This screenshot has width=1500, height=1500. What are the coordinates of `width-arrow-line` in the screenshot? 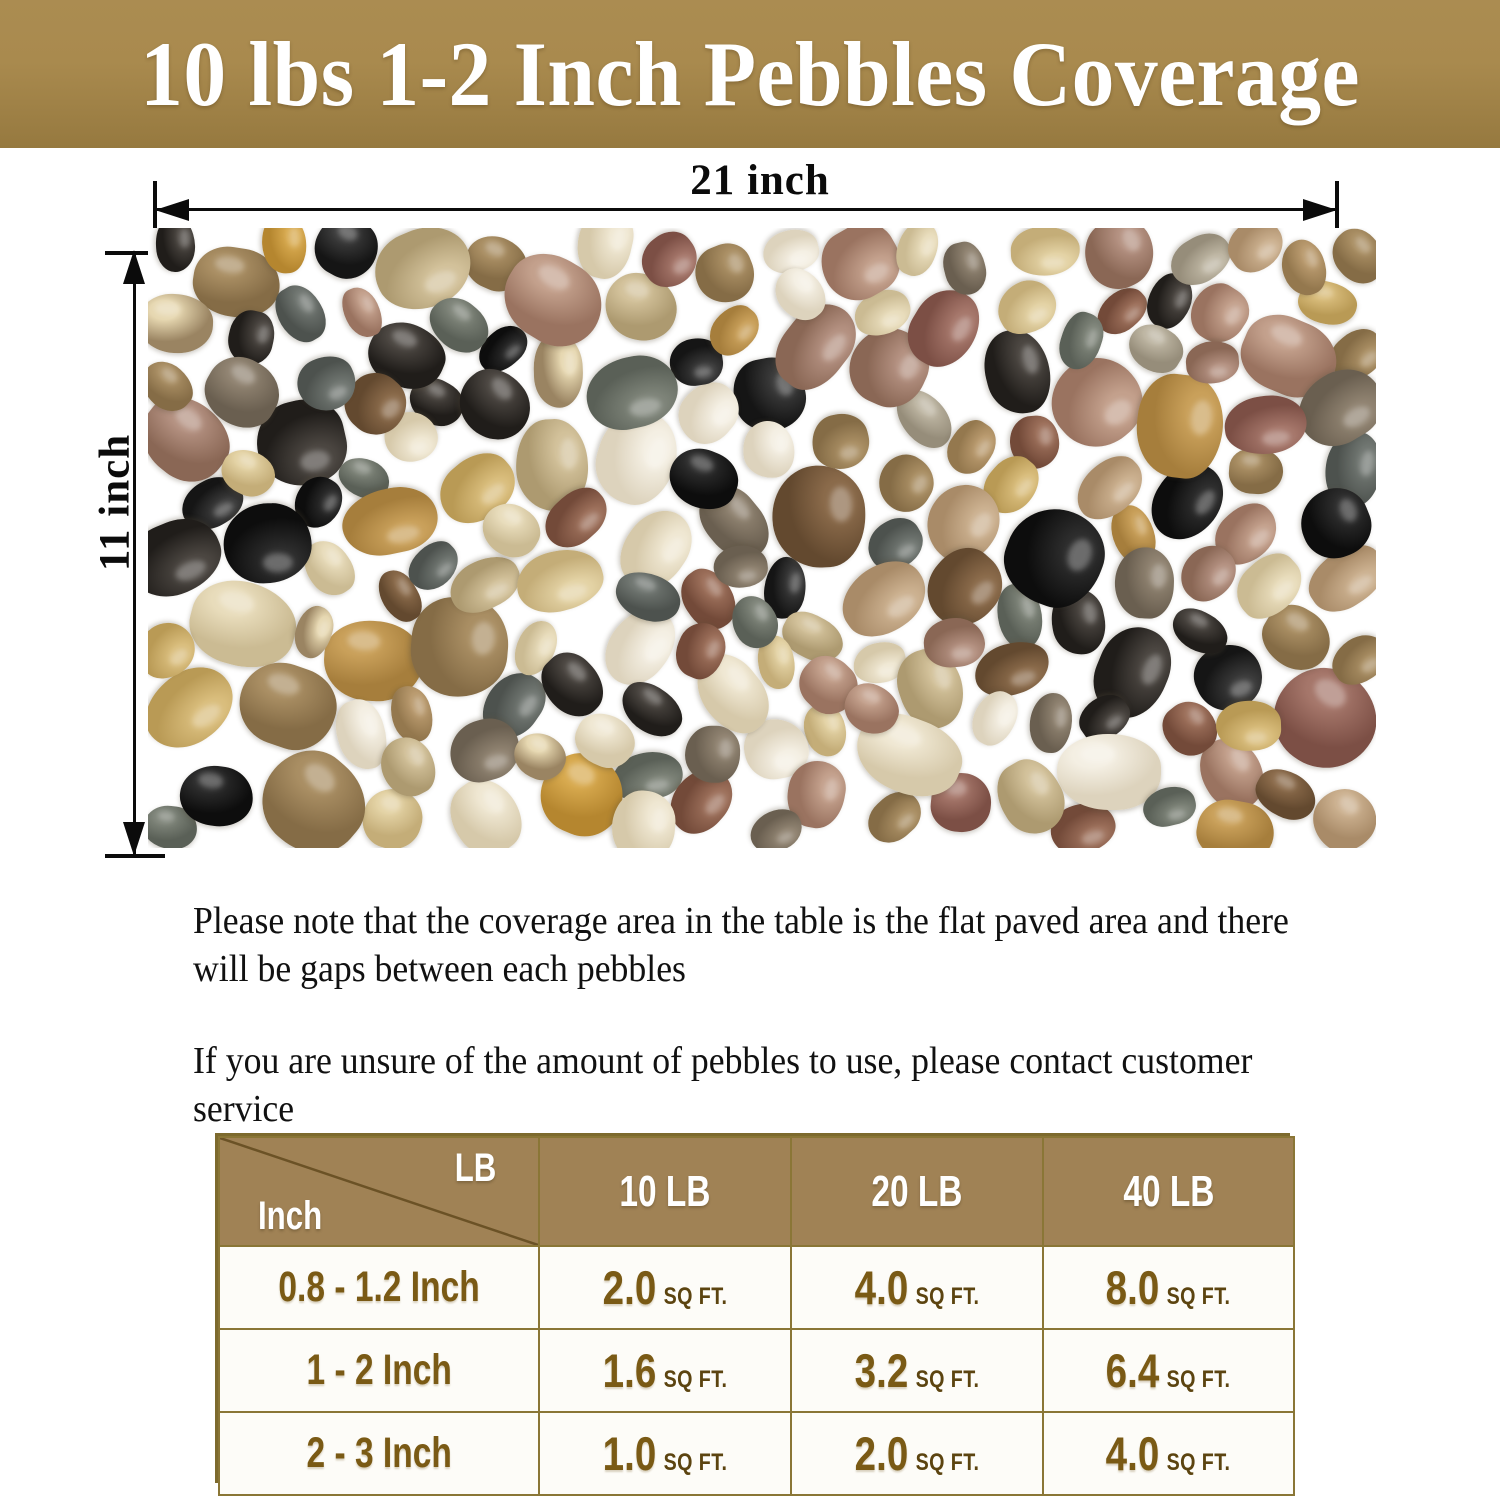 It's located at (746, 209).